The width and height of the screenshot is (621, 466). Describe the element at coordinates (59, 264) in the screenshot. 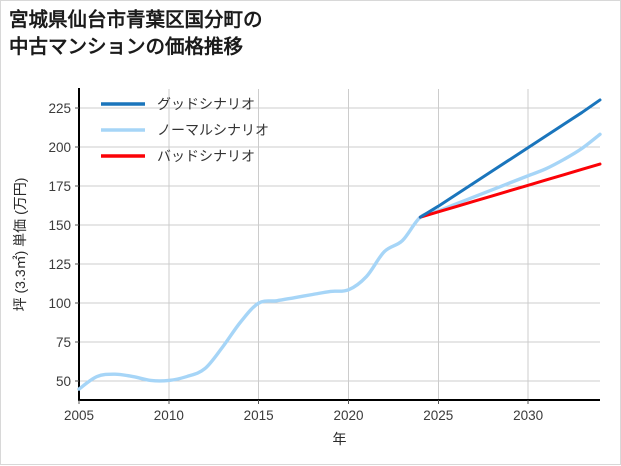

I see `y-tick-label: 125` at that location.